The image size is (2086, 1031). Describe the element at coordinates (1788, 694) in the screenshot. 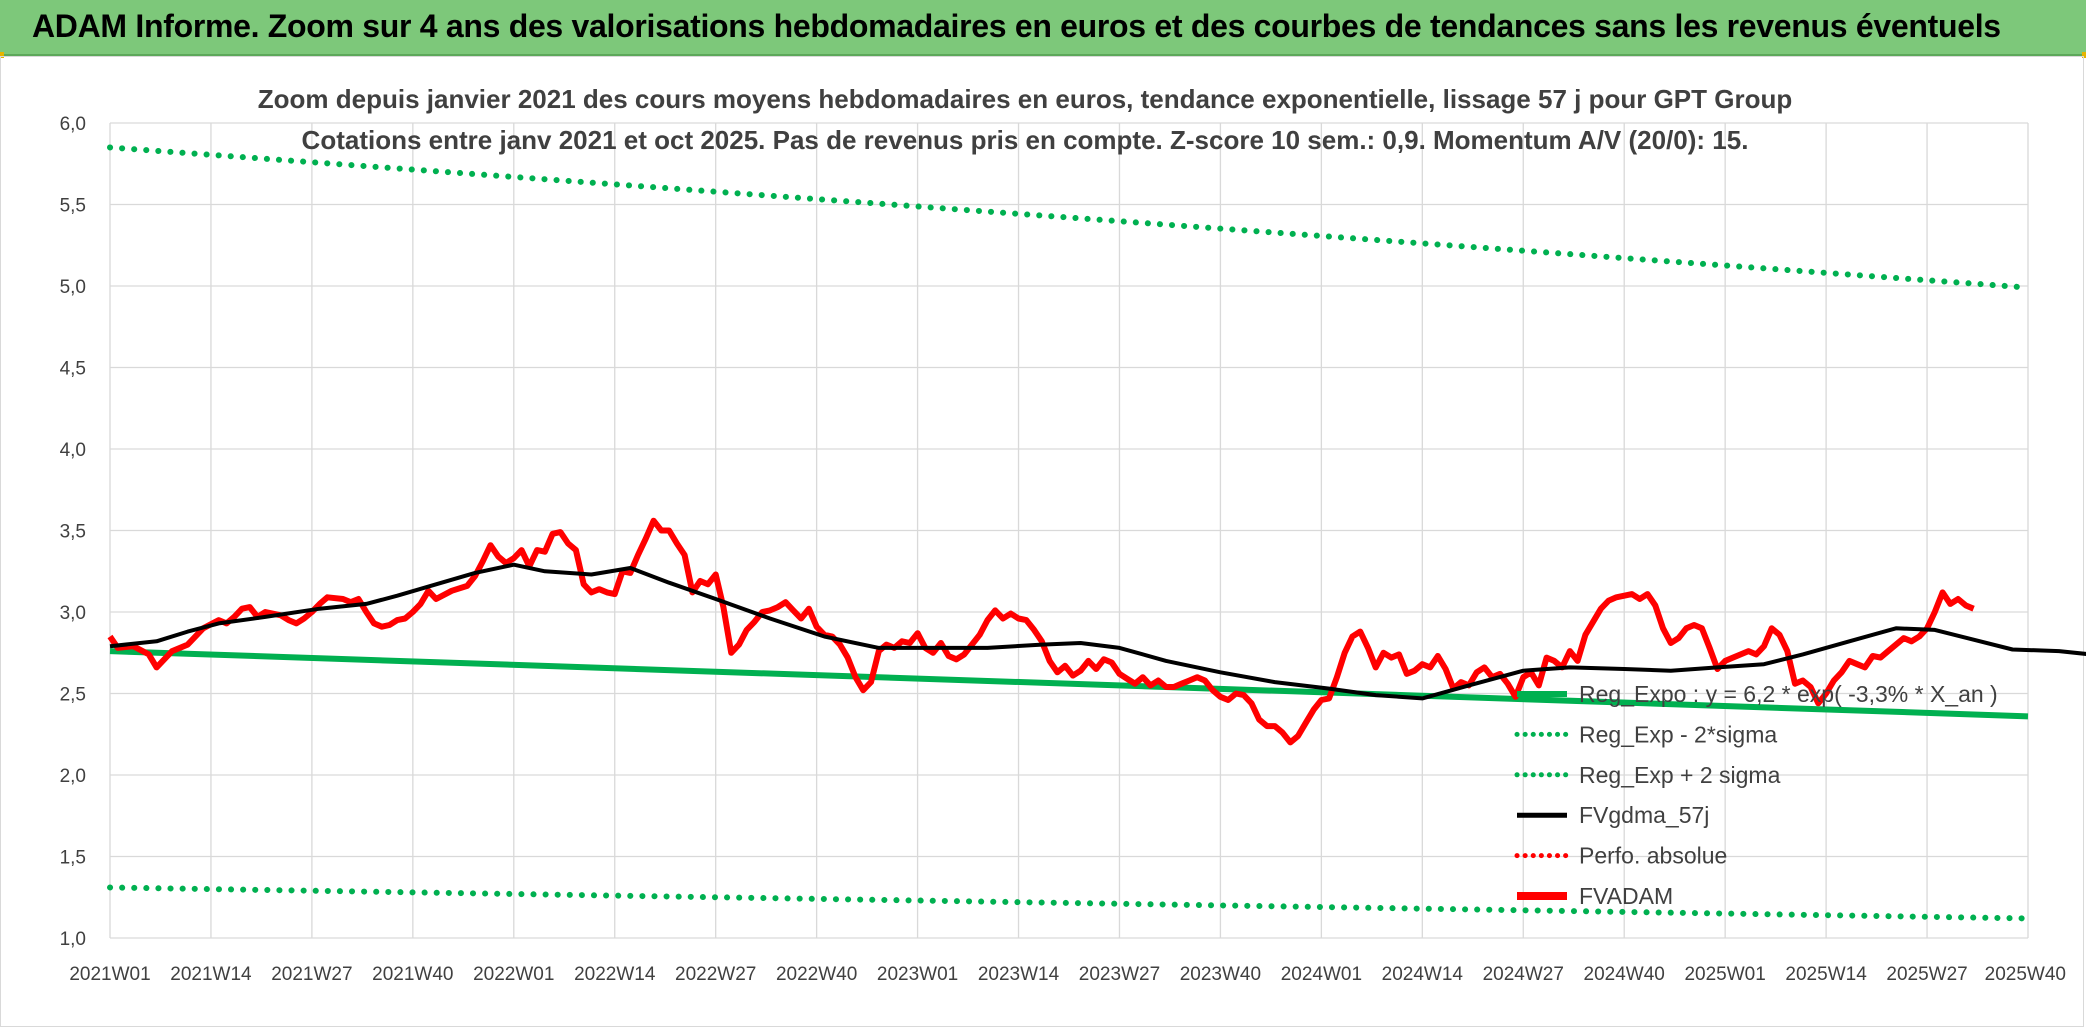

I see `legend-label: Reg_Expo : y = 6,2 * exp( -3,3% * X_an )` at that location.